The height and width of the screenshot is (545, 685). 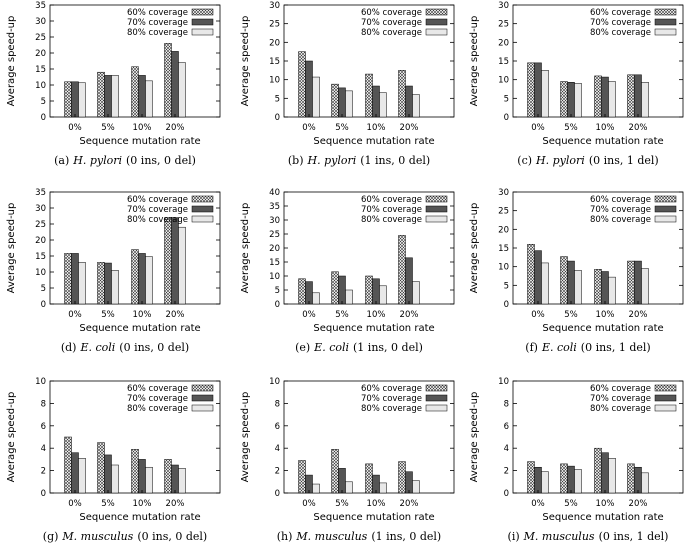 What do you see at coordinates (538, 90) in the screenshot?
I see `bar-70pct-0pct` at bounding box center [538, 90].